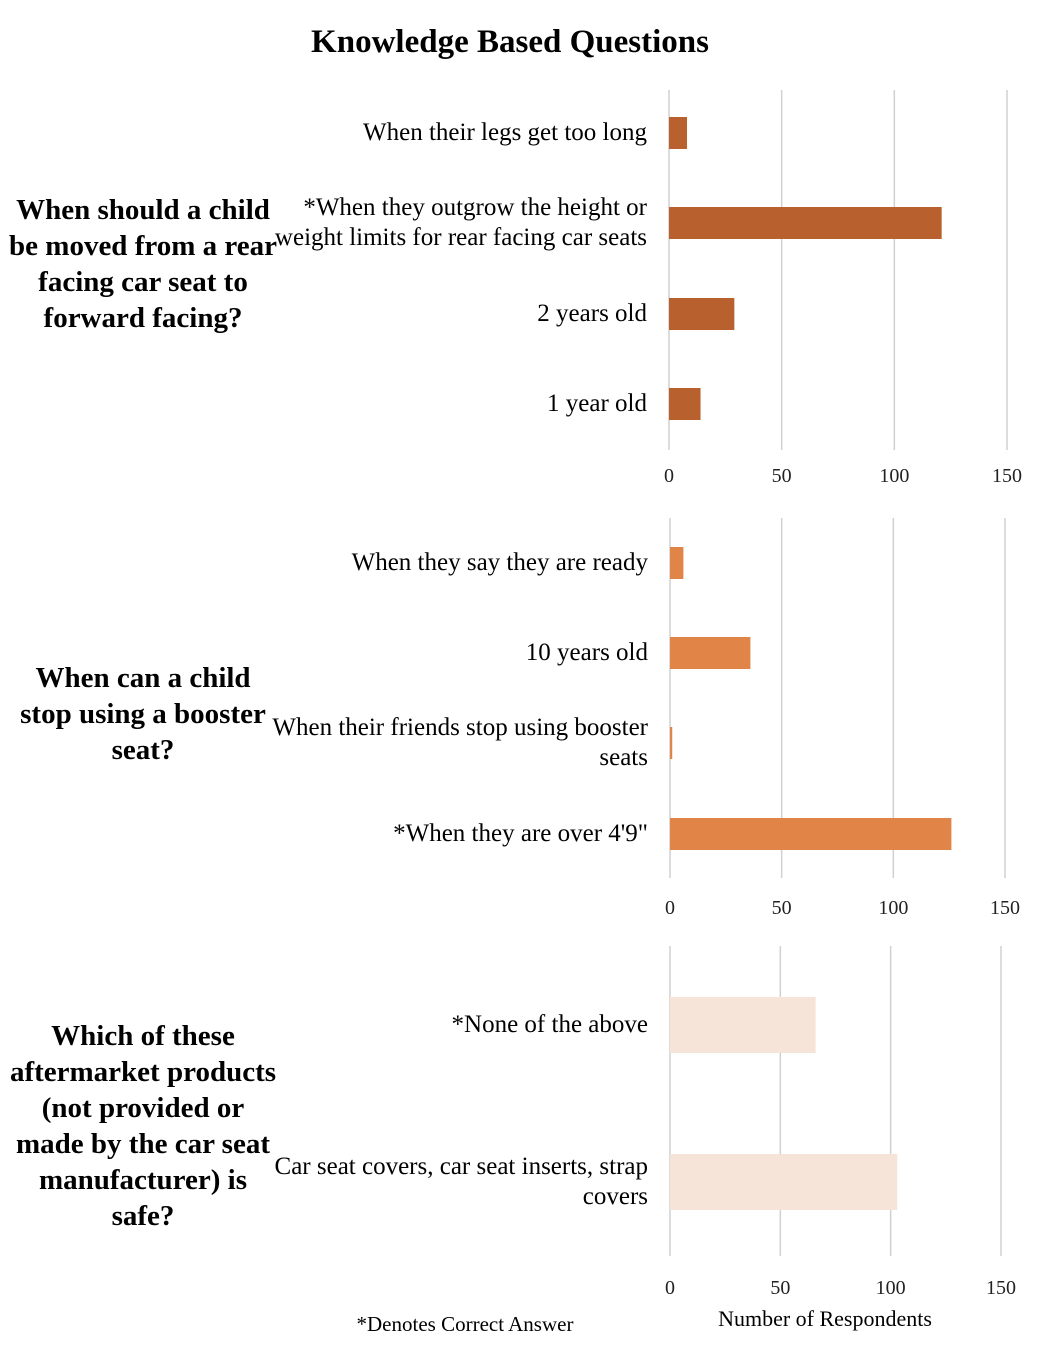 The image size is (1048, 1350). What do you see at coordinates (549, 1024) in the screenshot?
I see `category-label: *None of the above` at bounding box center [549, 1024].